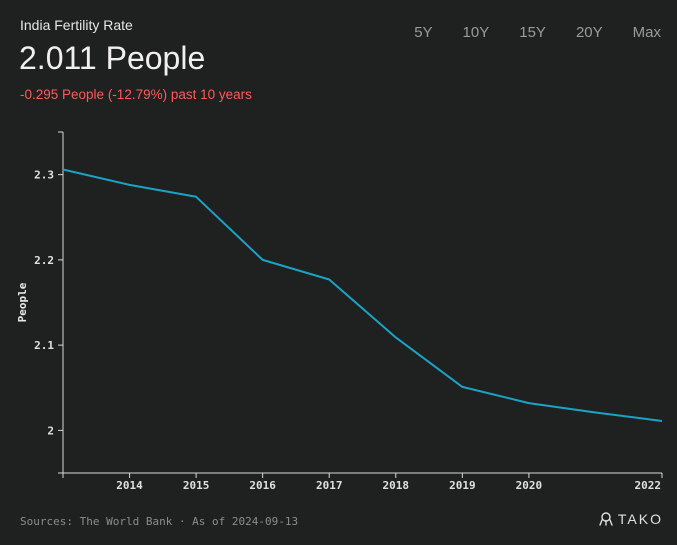 This screenshot has height=545, width=677. What do you see at coordinates (44, 260) in the screenshot?
I see `y-tick-label: 2.2` at bounding box center [44, 260].